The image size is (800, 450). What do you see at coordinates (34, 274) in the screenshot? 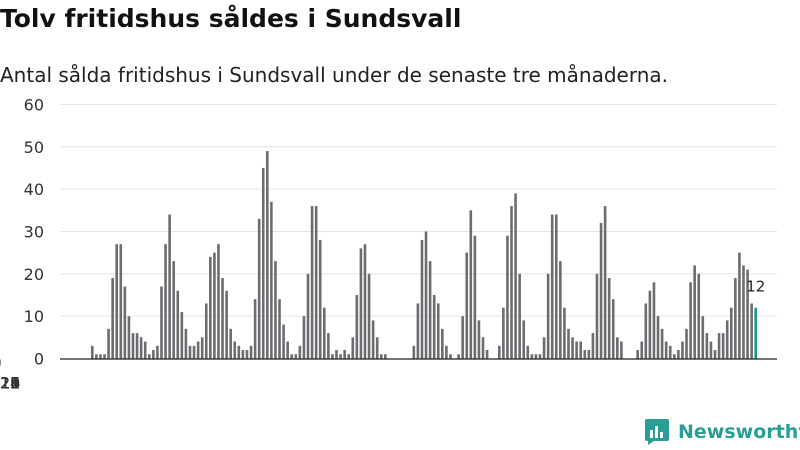
I see `y-tick-label: 20` at bounding box center [34, 274].